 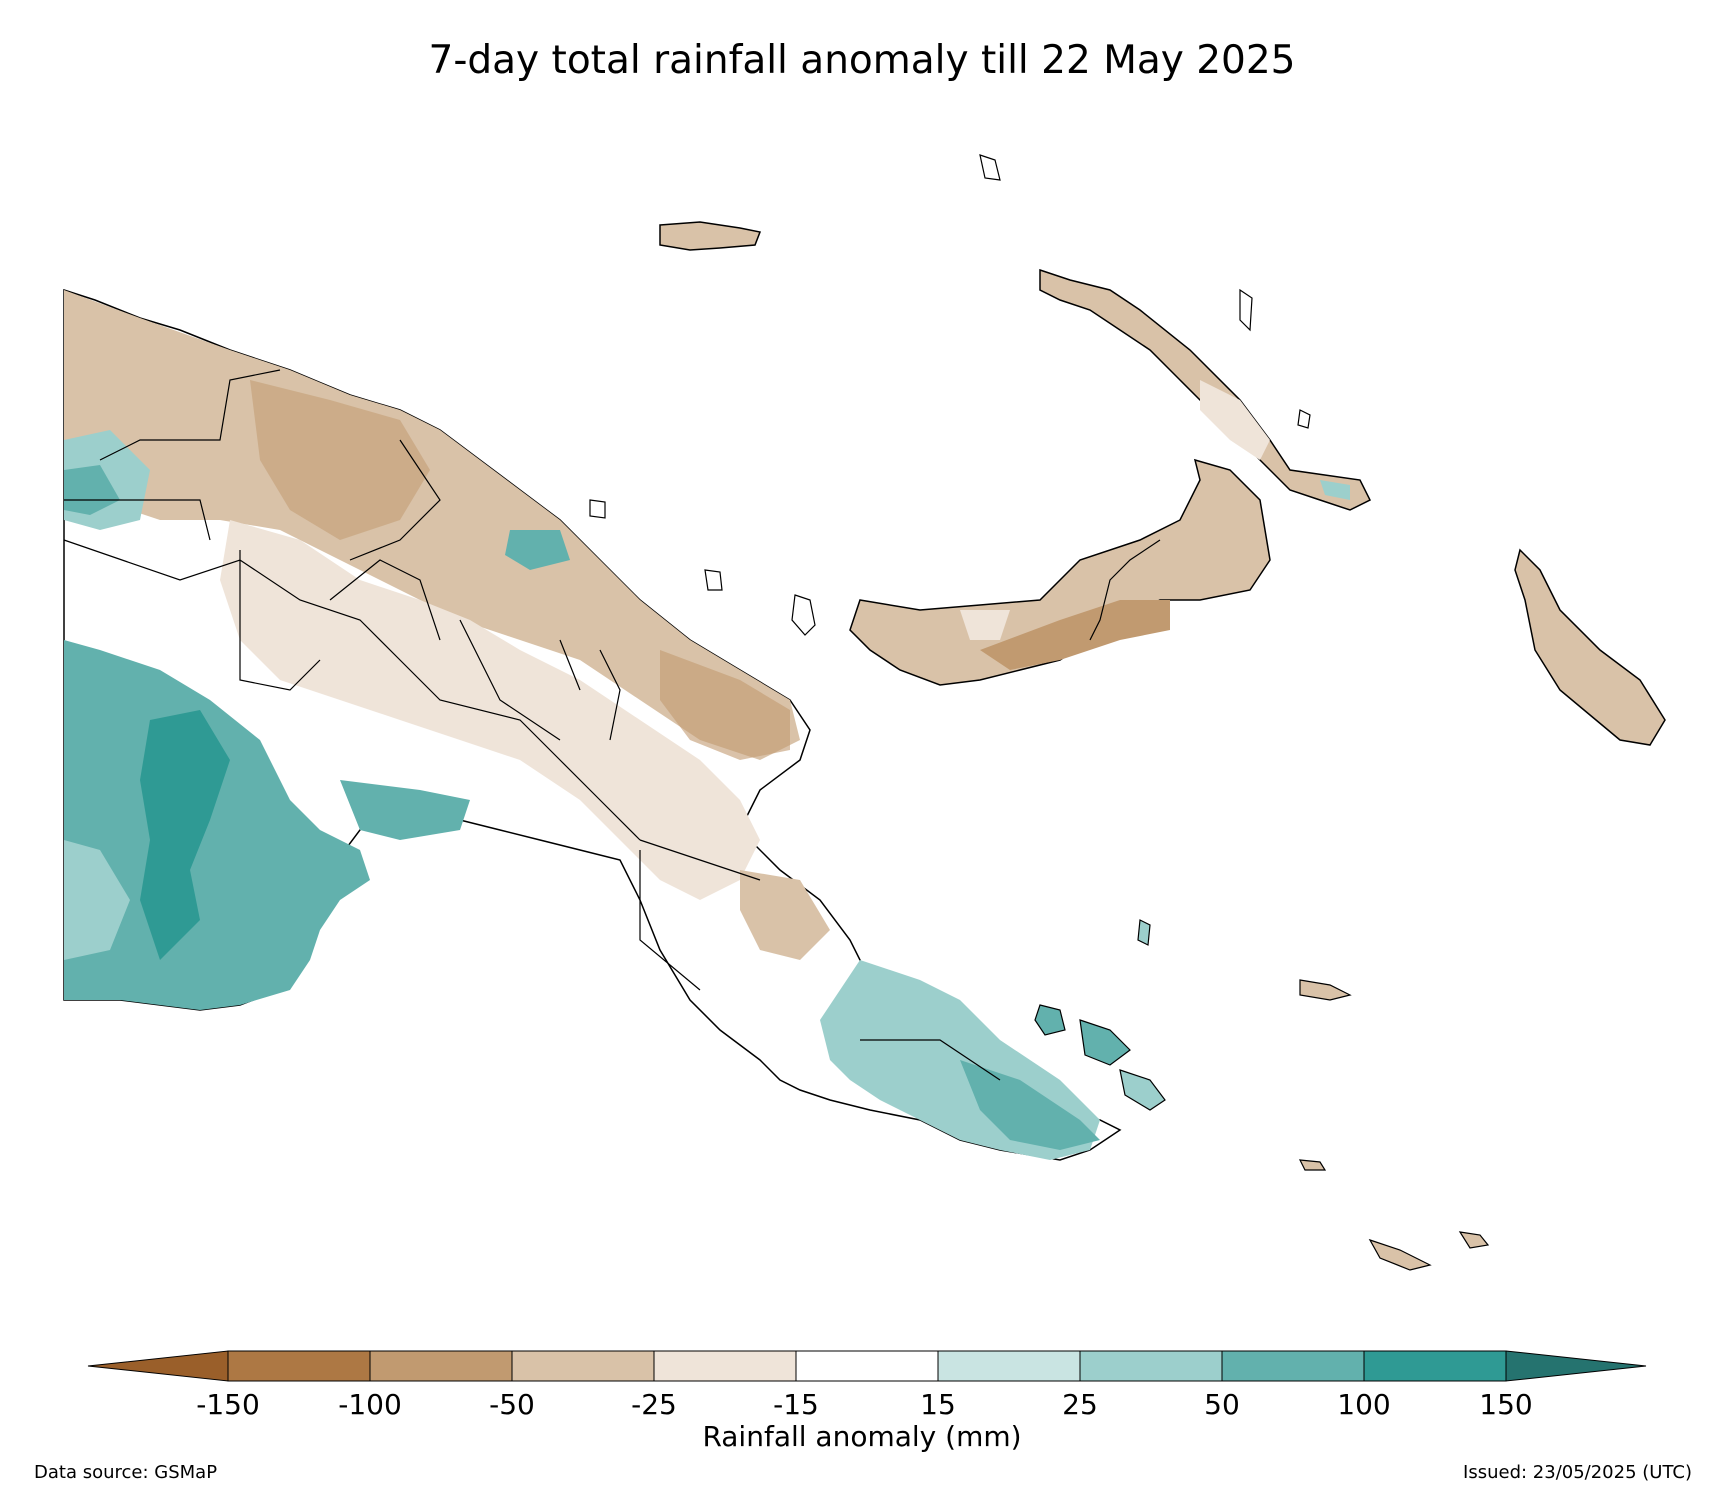 I want to click on anomaly-wet-southwest, so click(x=217, y=825).